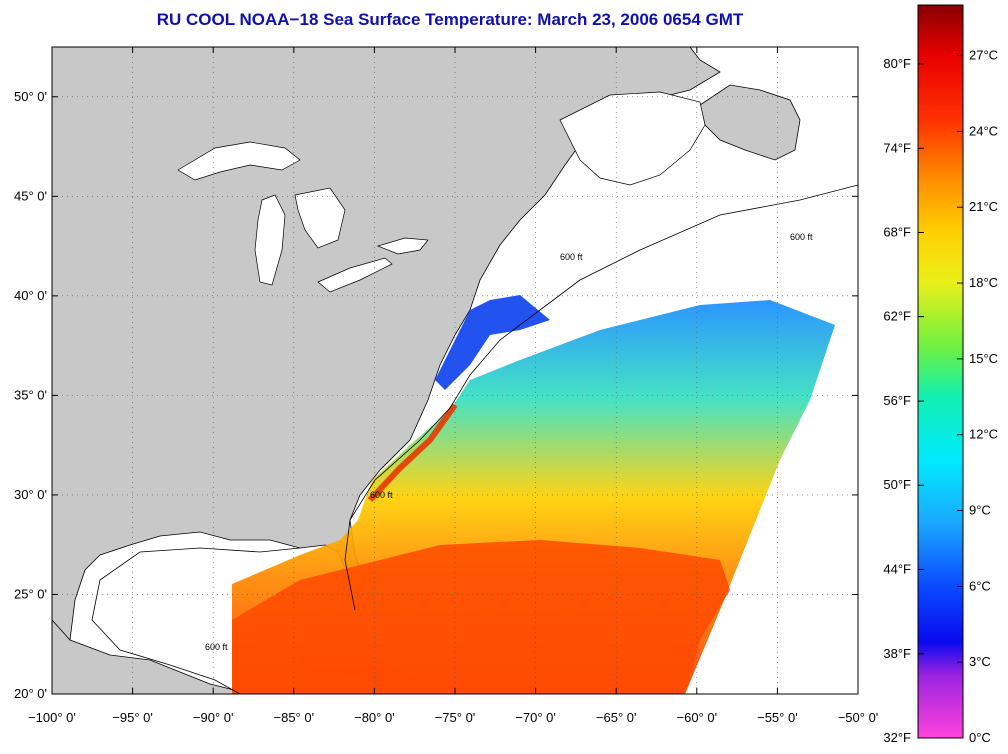 The image size is (1008, 754). Describe the element at coordinates (983, 55) in the screenshot. I see `colorbar-celsius-label: 27°C` at that location.